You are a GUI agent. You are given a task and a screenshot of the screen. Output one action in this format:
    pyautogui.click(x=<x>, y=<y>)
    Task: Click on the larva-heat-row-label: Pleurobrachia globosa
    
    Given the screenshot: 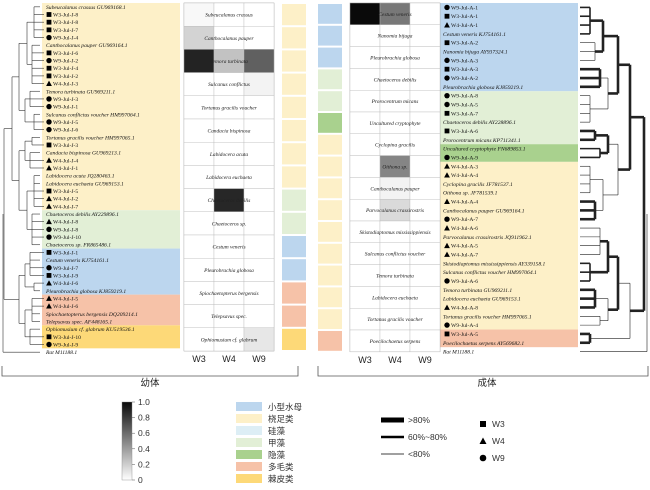 What is the action you would take?
    pyautogui.click(x=228, y=271)
    